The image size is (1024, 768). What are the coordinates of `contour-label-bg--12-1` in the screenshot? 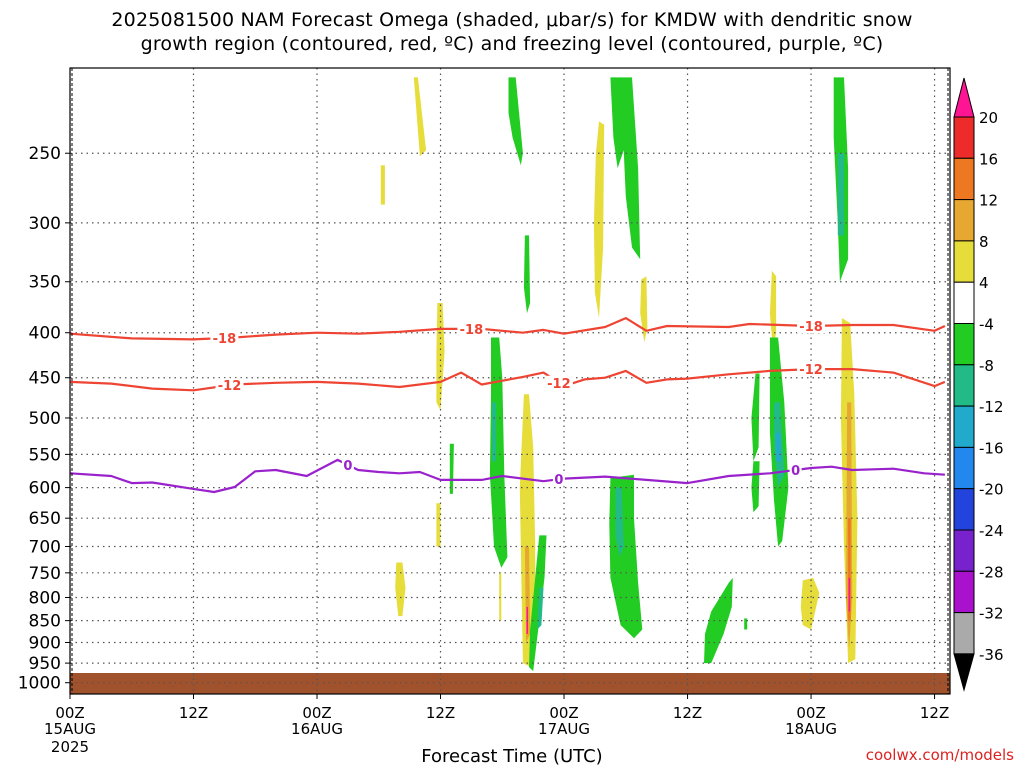 It's located at (558, 382).